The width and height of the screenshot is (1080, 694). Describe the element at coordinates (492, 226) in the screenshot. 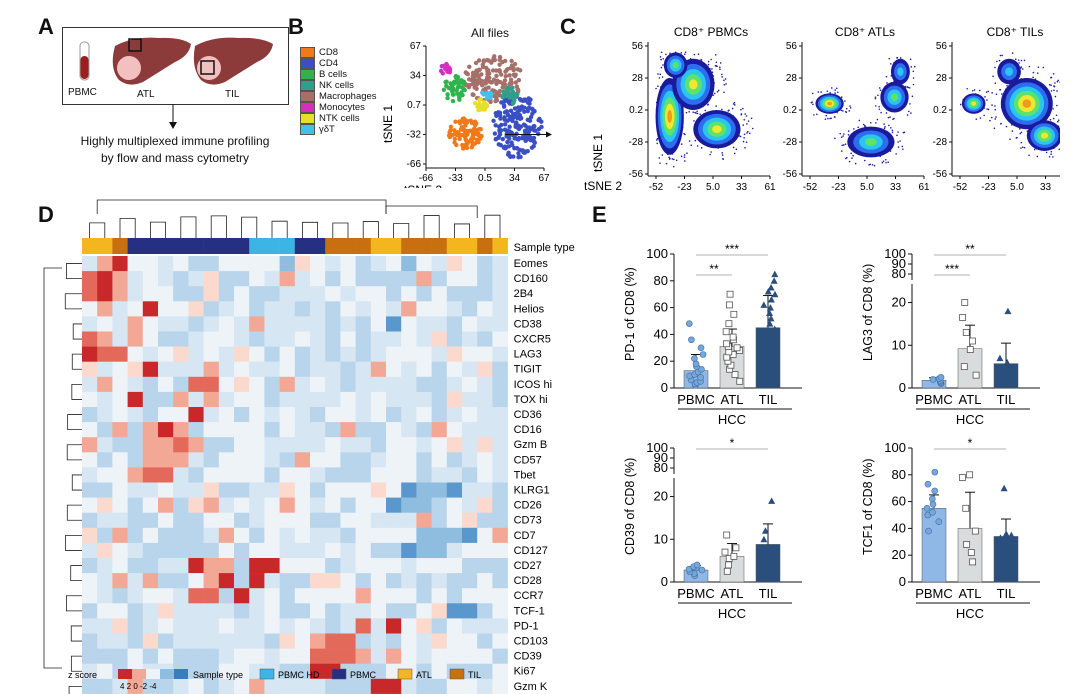

I see `top-dendrogram-branch` at that location.